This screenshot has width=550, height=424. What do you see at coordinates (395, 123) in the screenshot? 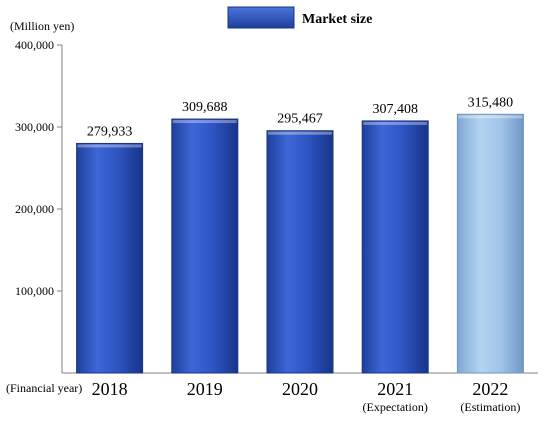
I see `bar-highlight-2021` at bounding box center [395, 123].